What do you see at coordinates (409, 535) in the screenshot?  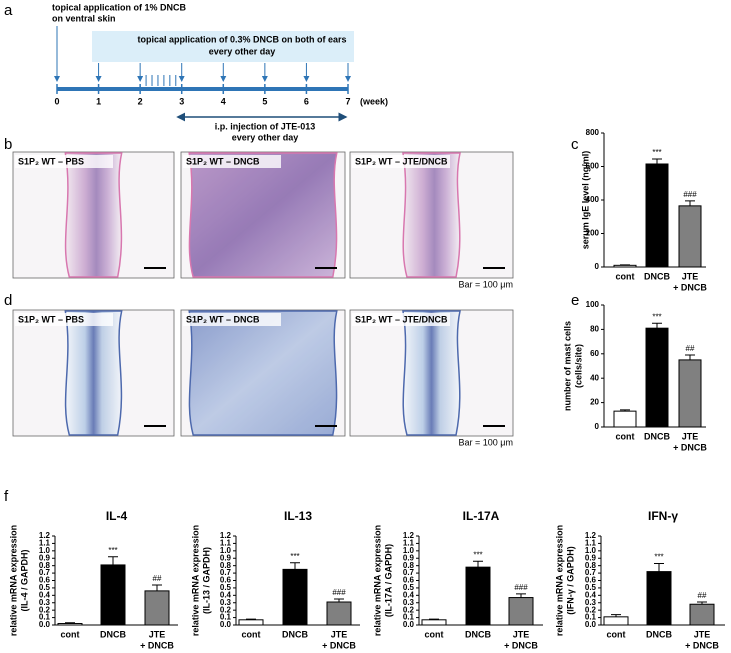 I see `y-tick-label: 1.2` at bounding box center [409, 535].